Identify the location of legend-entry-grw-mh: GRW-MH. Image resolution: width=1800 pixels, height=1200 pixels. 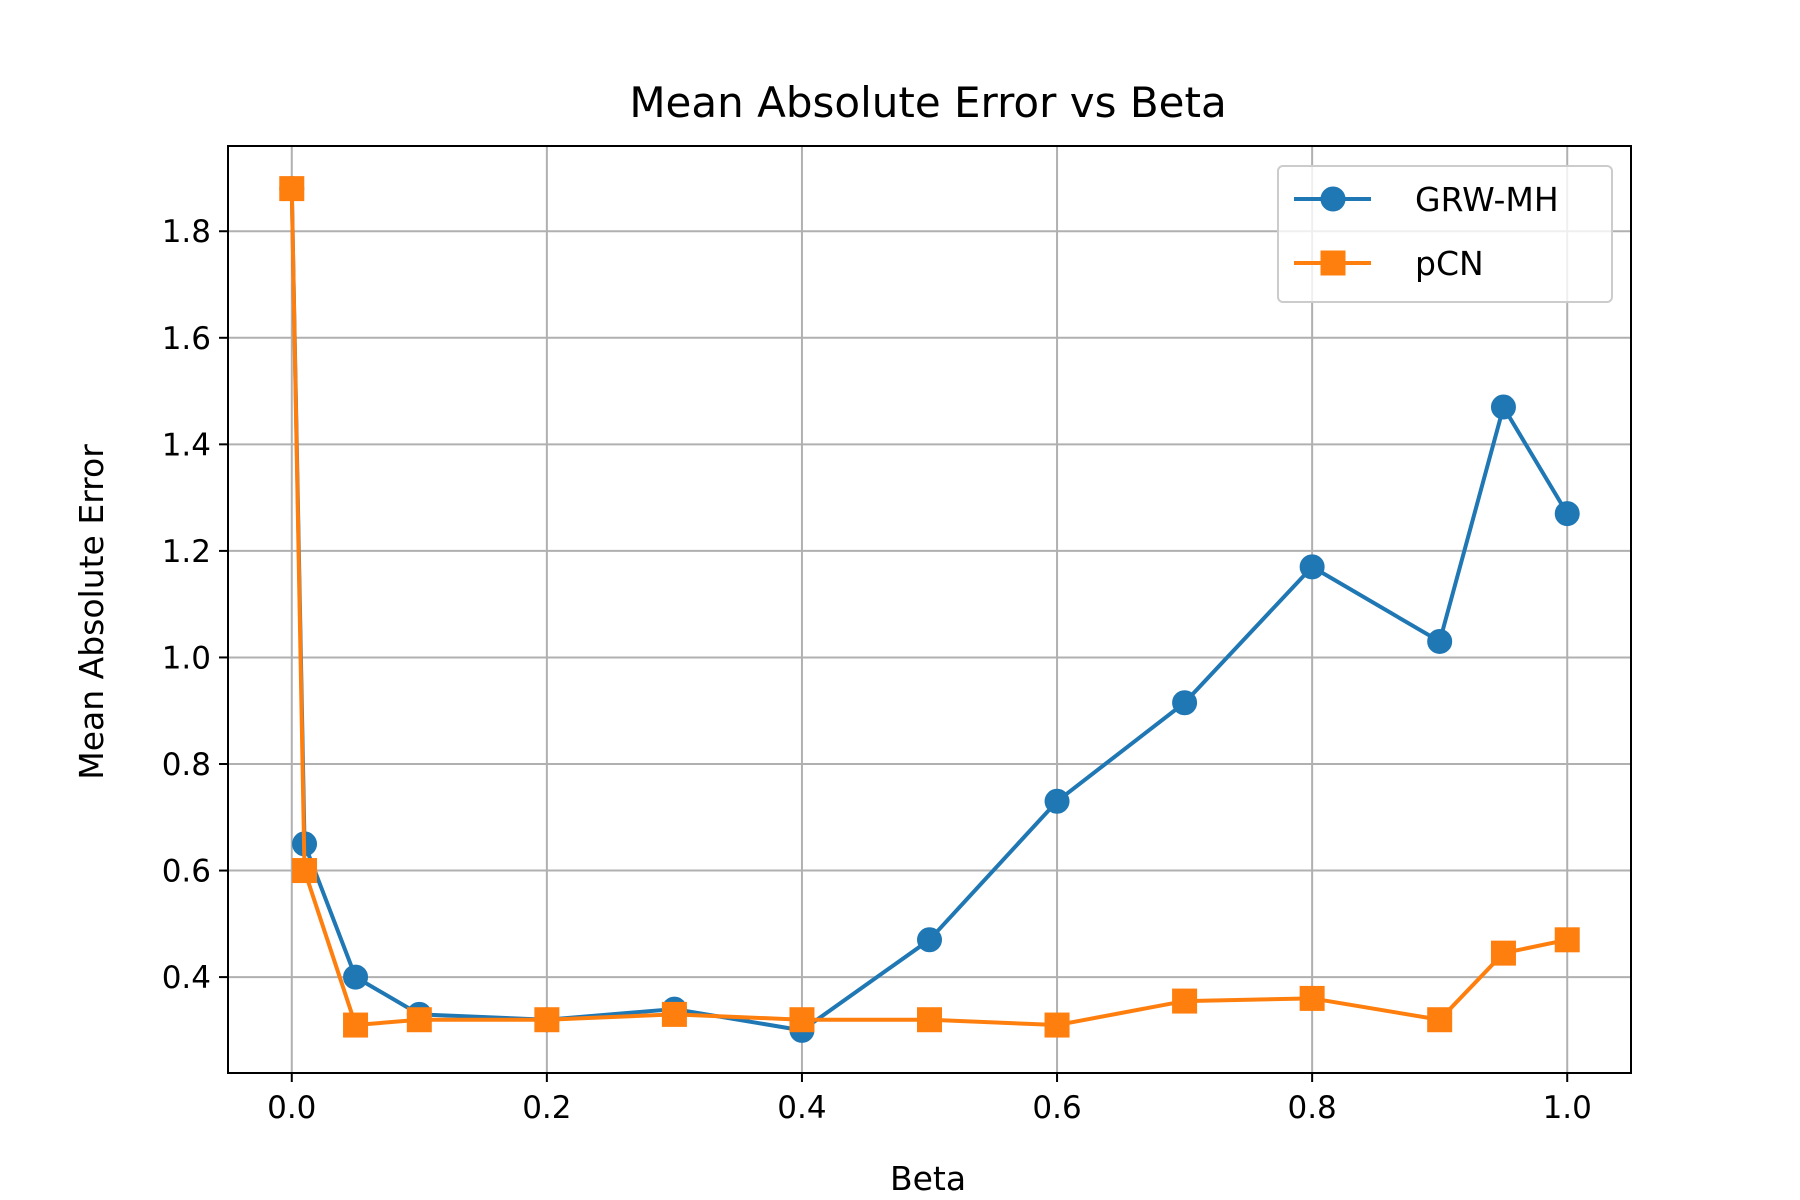
(1426, 199).